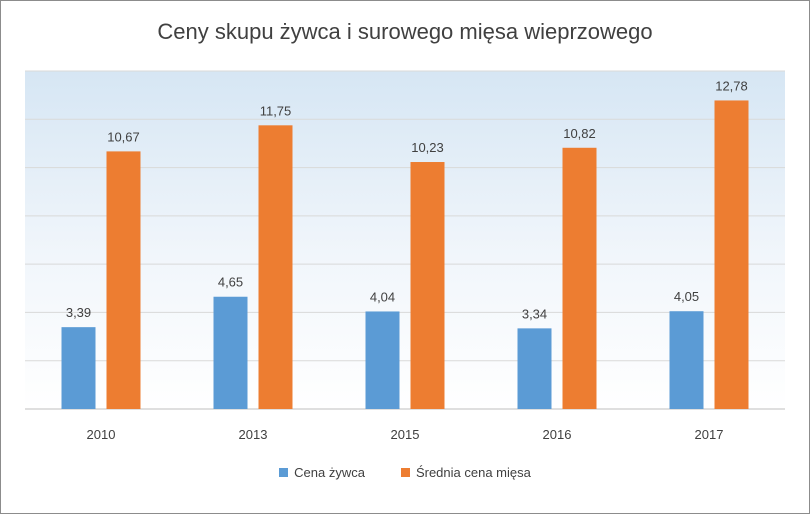  Describe the element at coordinates (101, 434) in the screenshot. I see `x-tick-2010: 2010` at that location.